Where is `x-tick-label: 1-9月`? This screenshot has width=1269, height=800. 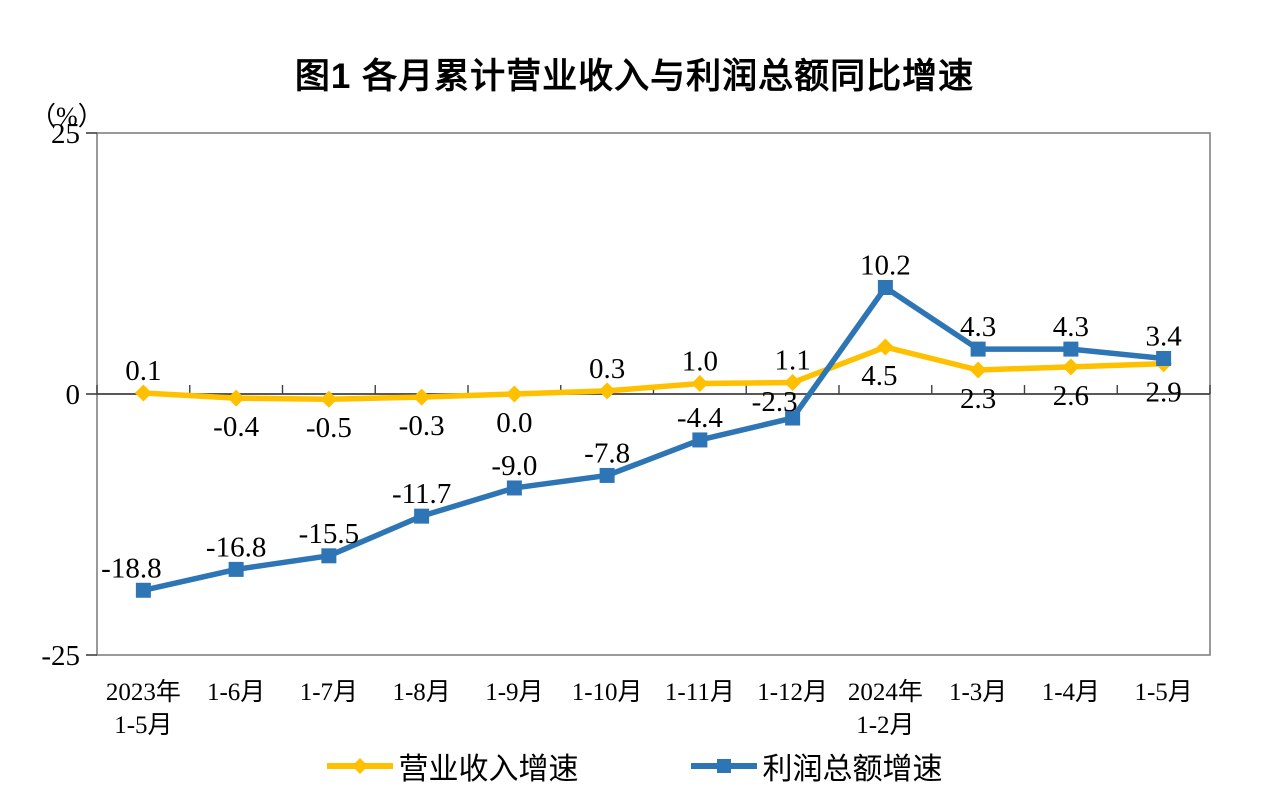
x-tick-label: 1-9月 is located at coordinates (514, 692).